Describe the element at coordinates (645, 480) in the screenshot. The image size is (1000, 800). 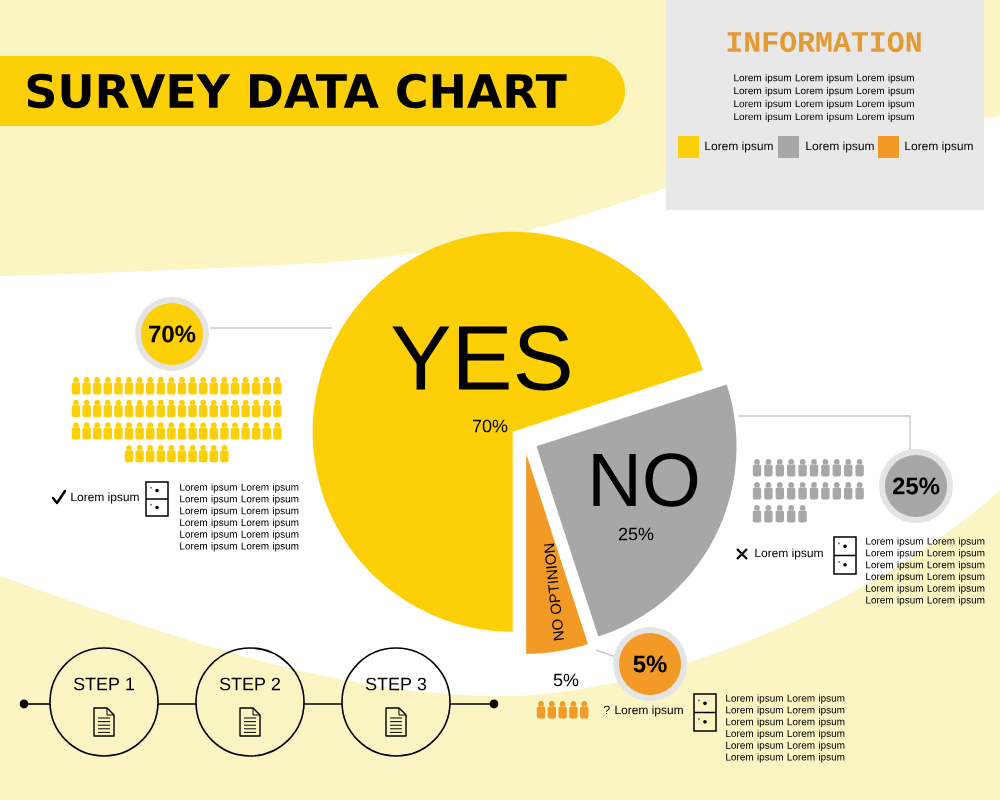
I see `slice-label: NO` at that location.